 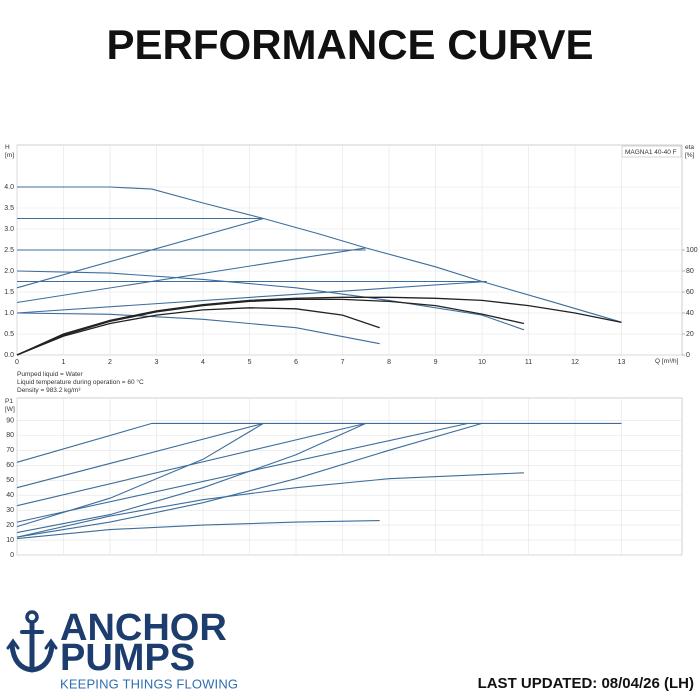 I want to click on page-title: PERFORMANCE CURVE, so click(x=350, y=44).